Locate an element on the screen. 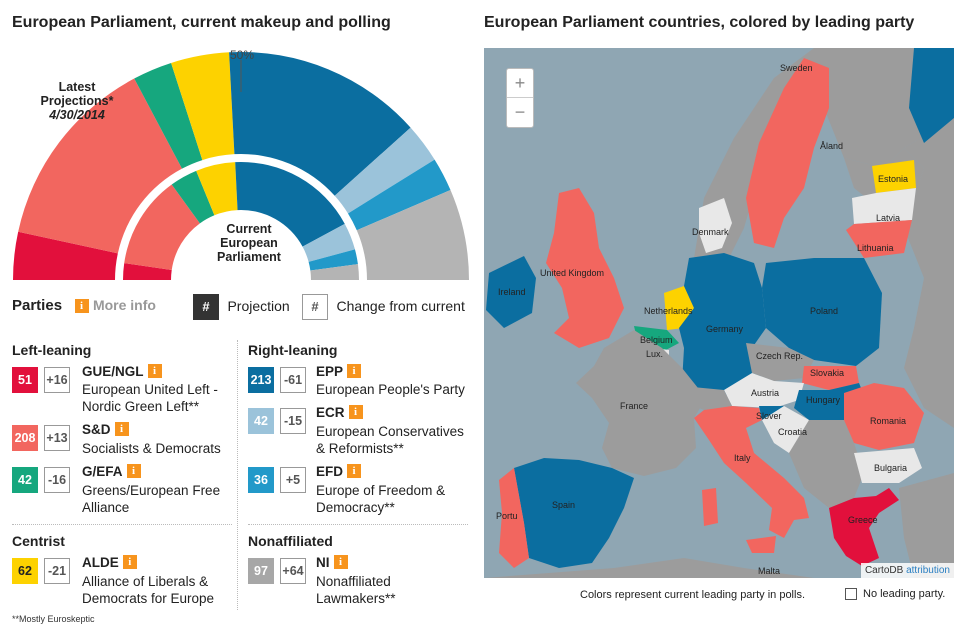 Image resolution: width=965 pixels, height=635 pixels. group-nonaffiliated: Nonaffiliated is located at coordinates (290, 541).